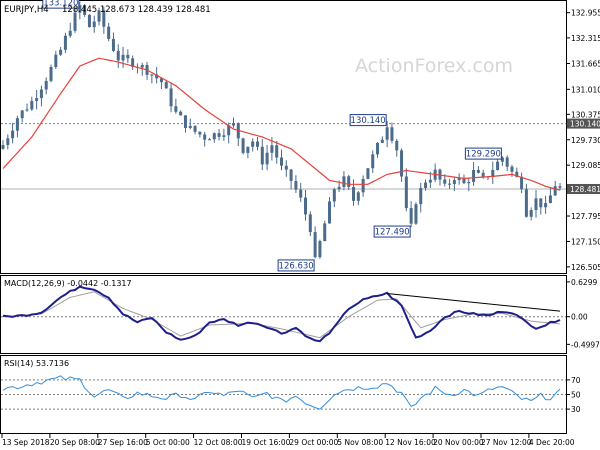 The image size is (600, 450). I want to click on macd-trendline, so click(474, 302).